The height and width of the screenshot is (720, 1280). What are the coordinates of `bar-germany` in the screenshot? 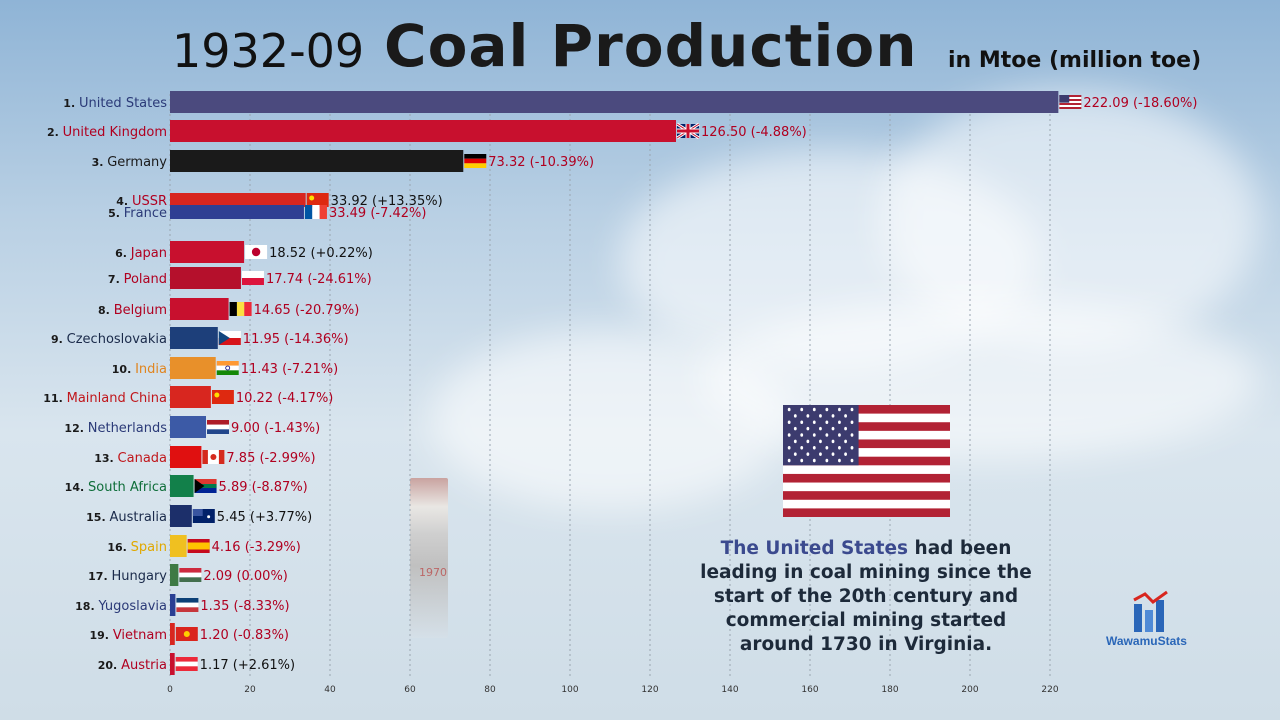 It's located at (317, 161).